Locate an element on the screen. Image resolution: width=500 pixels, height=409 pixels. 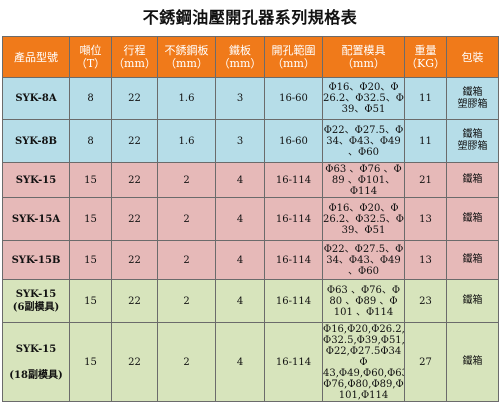
header-steel-plate: 不銹鋼板 （mm） is located at coordinates (186, 57).